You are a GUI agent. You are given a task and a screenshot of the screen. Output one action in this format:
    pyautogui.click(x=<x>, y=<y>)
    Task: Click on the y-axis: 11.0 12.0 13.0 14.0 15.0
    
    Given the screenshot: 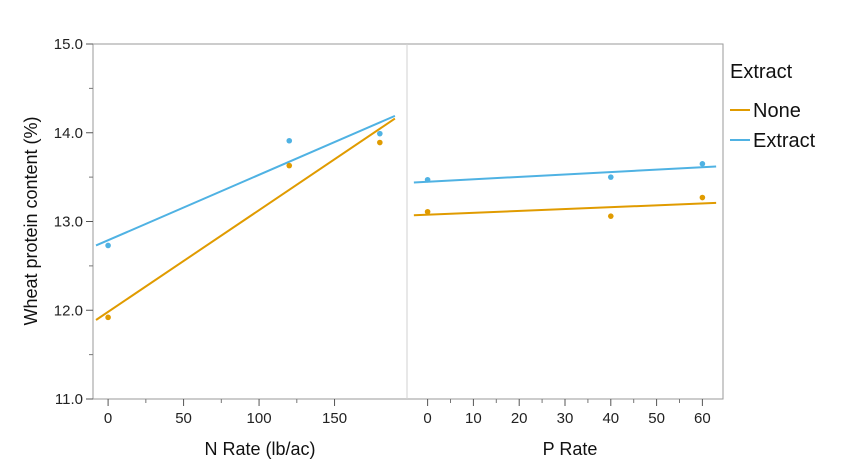 What is the action you would take?
    pyautogui.click(x=73, y=222)
    